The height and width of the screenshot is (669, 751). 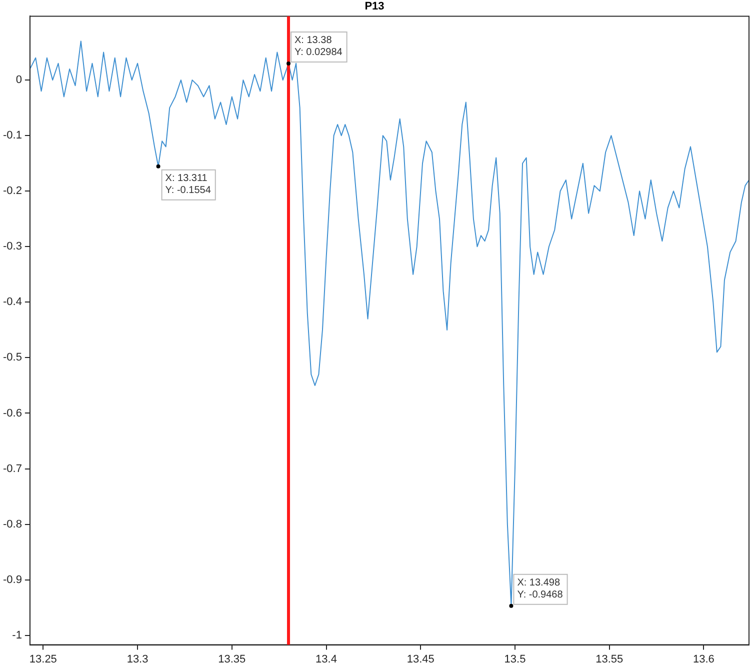 What do you see at coordinates (318, 46) in the screenshot?
I see `annotation: X: 13.38 Y: 0.02984` at bounding box center [318, 46].